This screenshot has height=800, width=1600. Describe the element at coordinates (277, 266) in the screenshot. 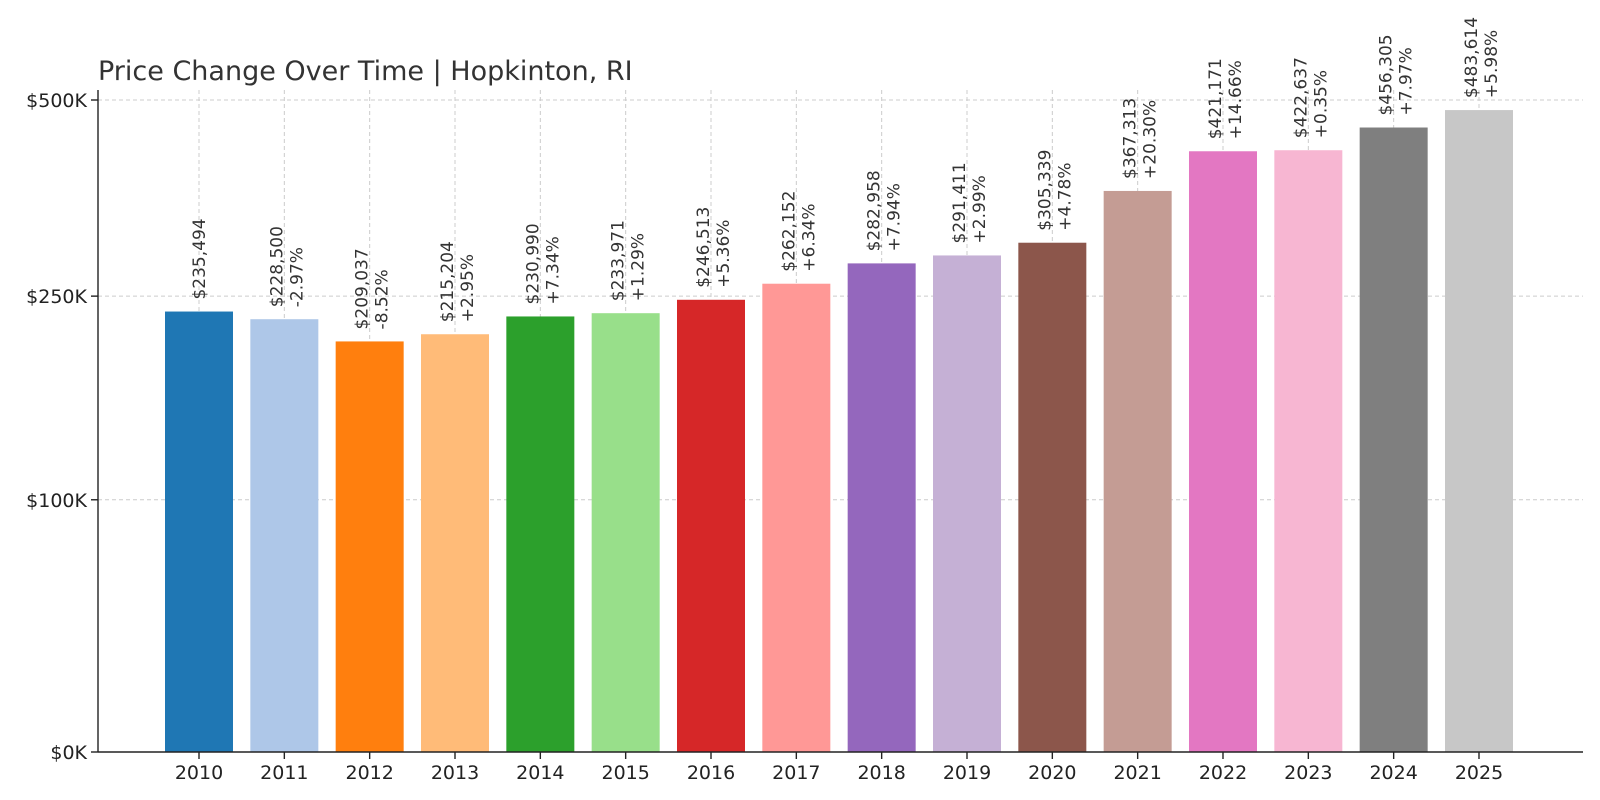

I see `bar-value-label: $228,500` at that location.